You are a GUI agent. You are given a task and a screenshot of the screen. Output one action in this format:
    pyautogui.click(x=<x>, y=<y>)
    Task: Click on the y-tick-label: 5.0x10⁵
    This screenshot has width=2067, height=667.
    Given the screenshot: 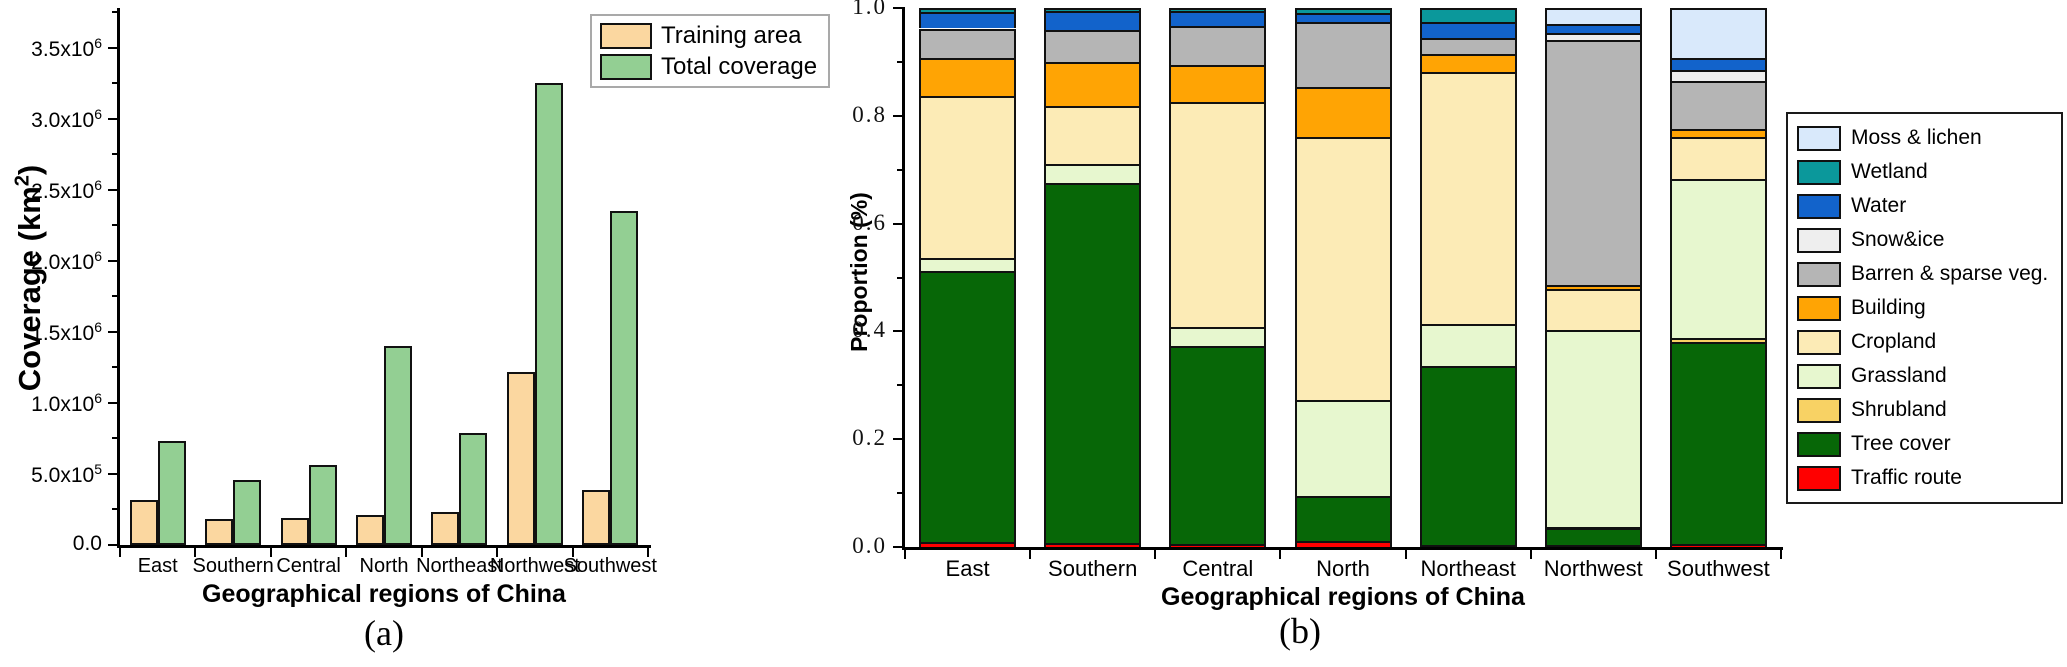 What is the action you would take?
    pyautogui.click(x=66, y=473)
    